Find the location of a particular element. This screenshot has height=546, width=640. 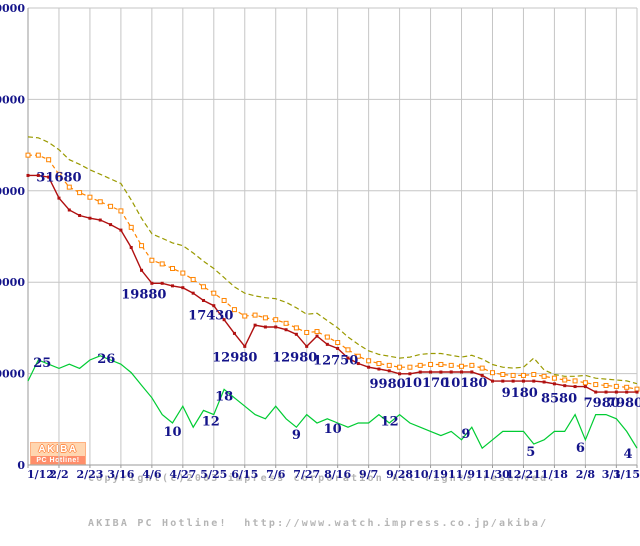

y-axis-label: 0 is located at coordinates (21, 465).